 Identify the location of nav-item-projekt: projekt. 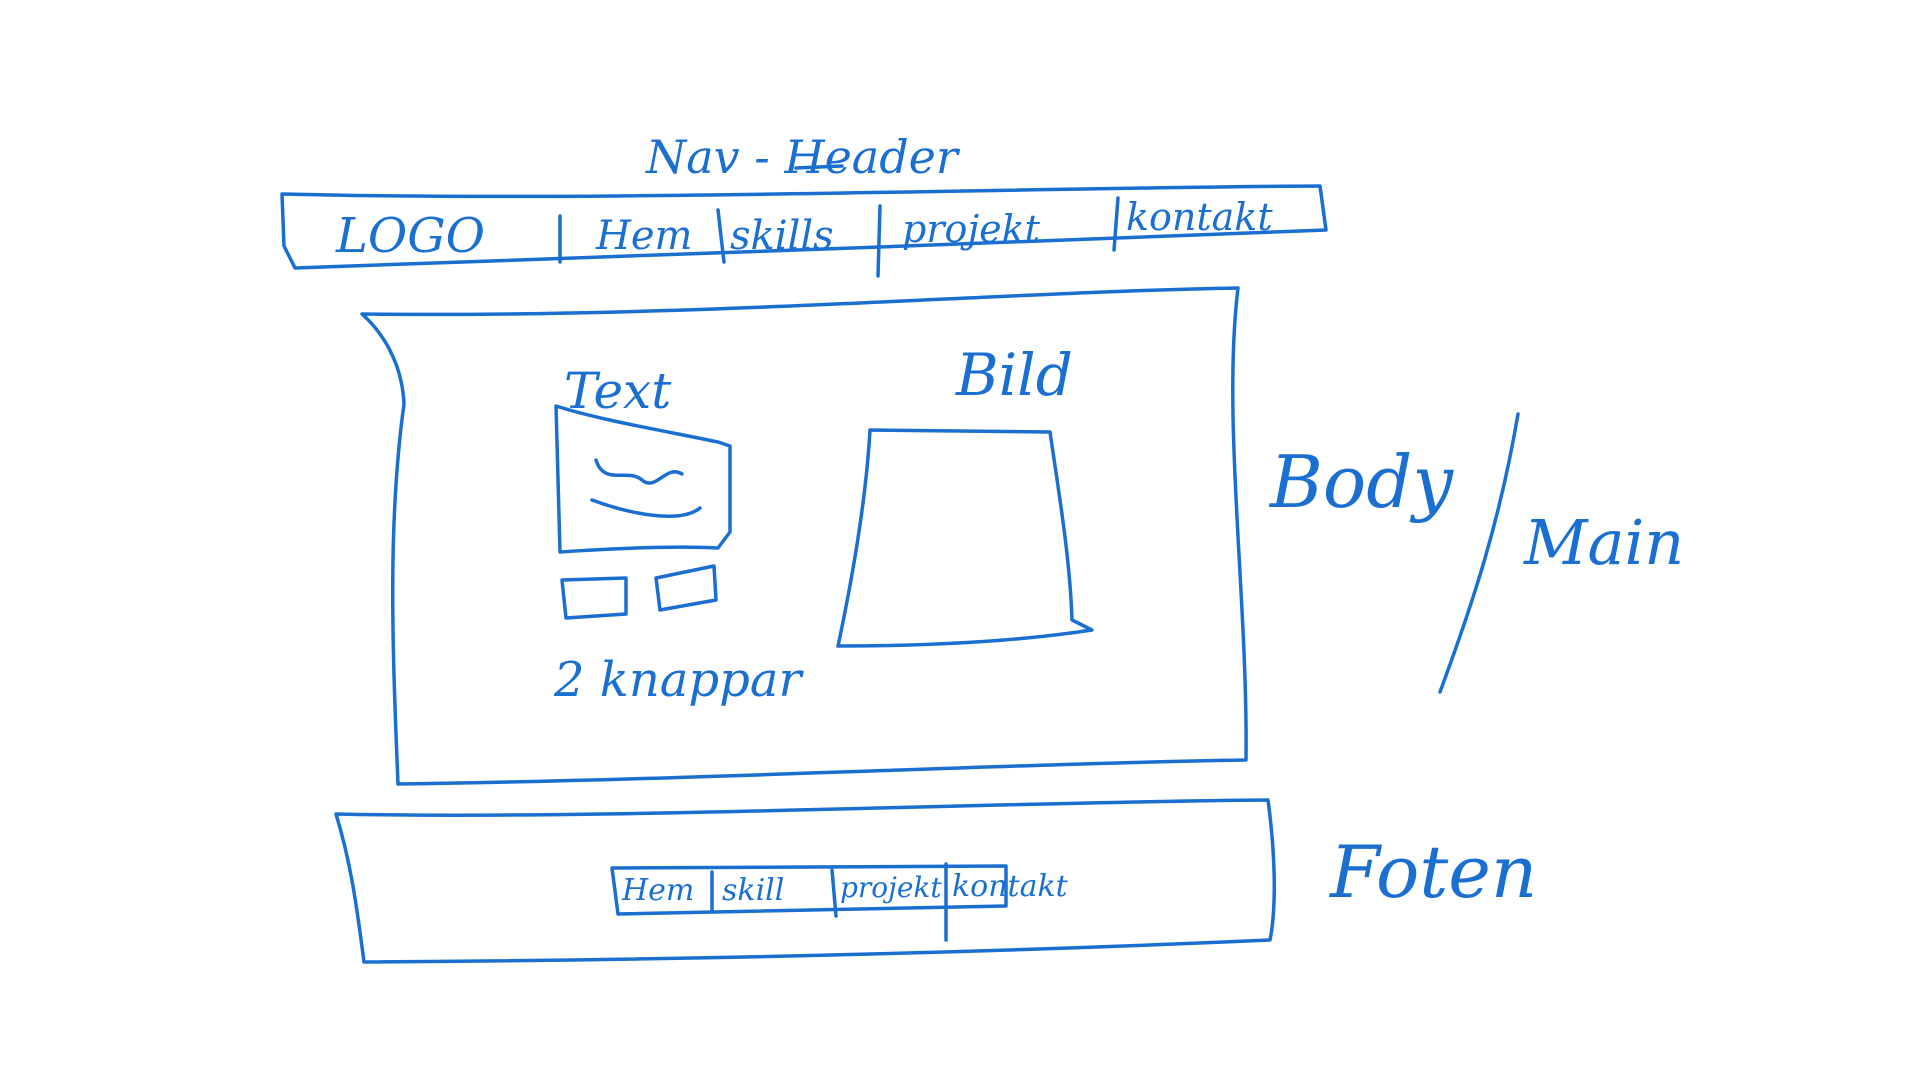
(971, 229).